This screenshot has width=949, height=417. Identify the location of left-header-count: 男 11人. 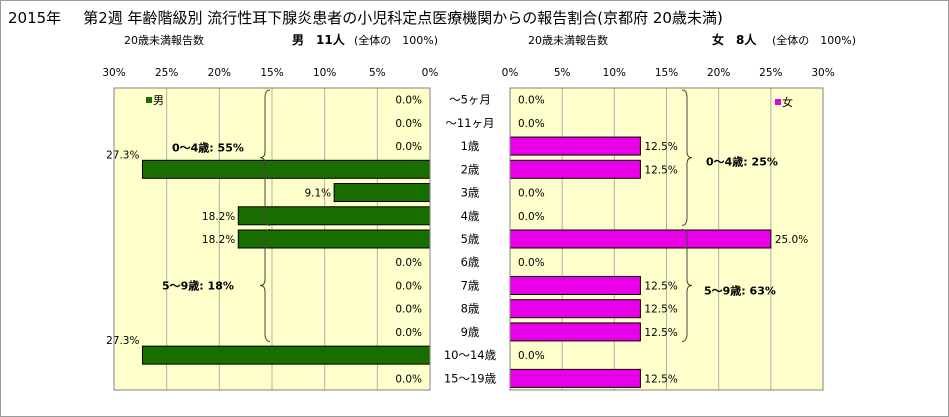
(318, 40).